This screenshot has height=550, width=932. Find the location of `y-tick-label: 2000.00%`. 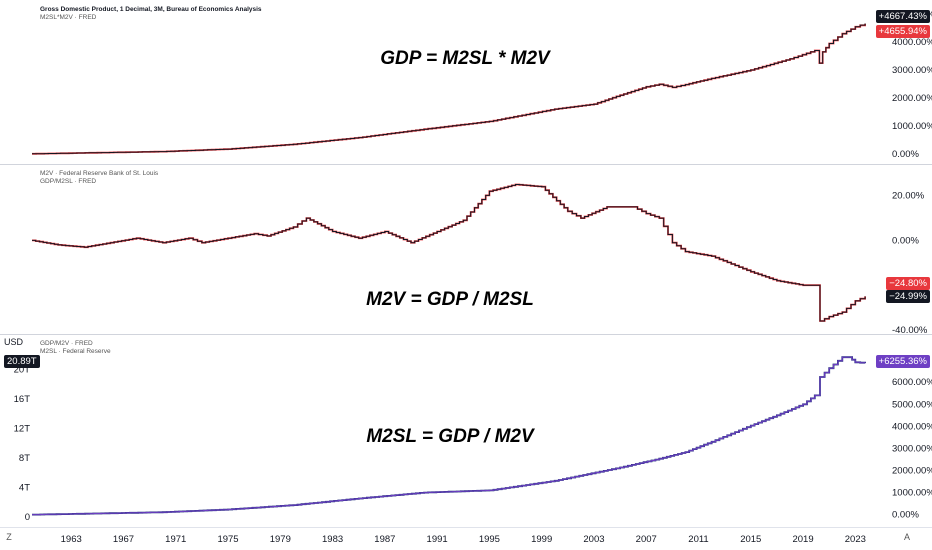

y-tick-label: 2000.00% is located at coordinates (912, 98).